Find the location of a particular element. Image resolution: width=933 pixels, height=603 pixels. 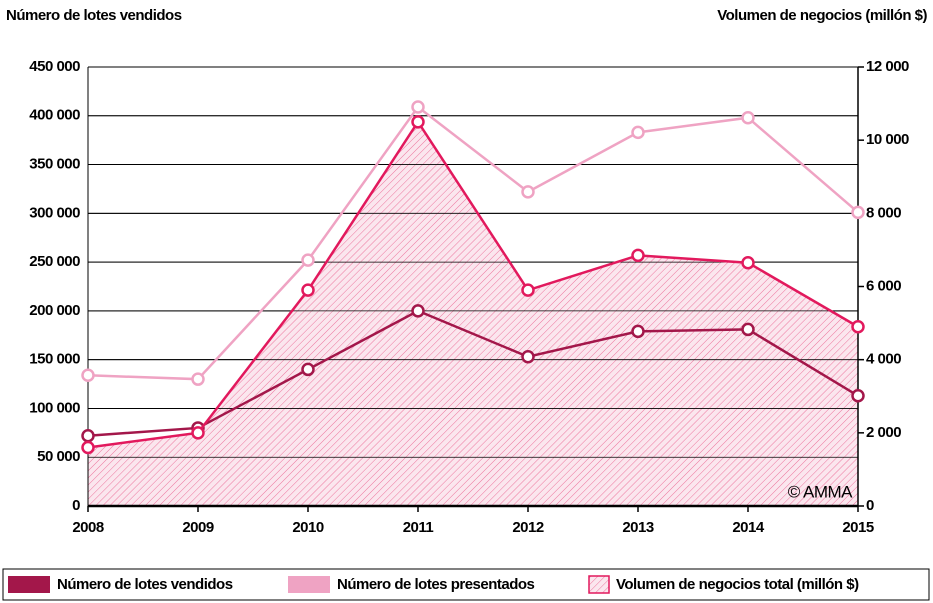

x-tick-label: 2009 is located at coordinates (198, 527).